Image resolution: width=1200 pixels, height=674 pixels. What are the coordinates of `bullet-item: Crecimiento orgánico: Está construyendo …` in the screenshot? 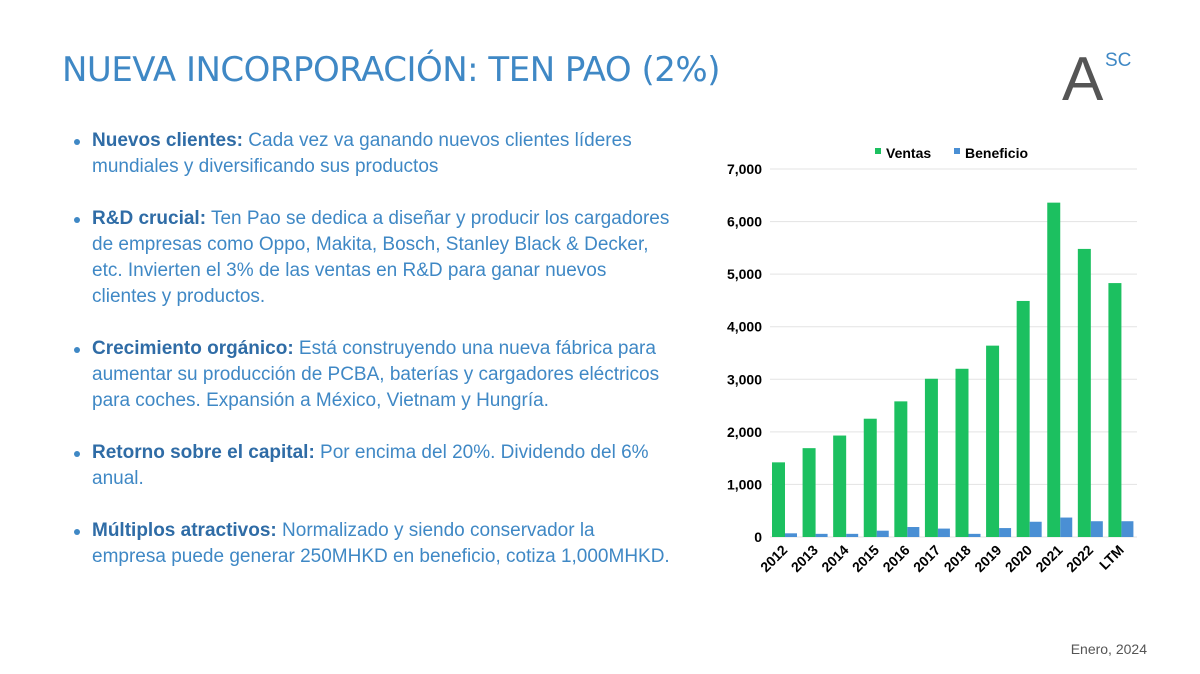 It's located at (372, 375).